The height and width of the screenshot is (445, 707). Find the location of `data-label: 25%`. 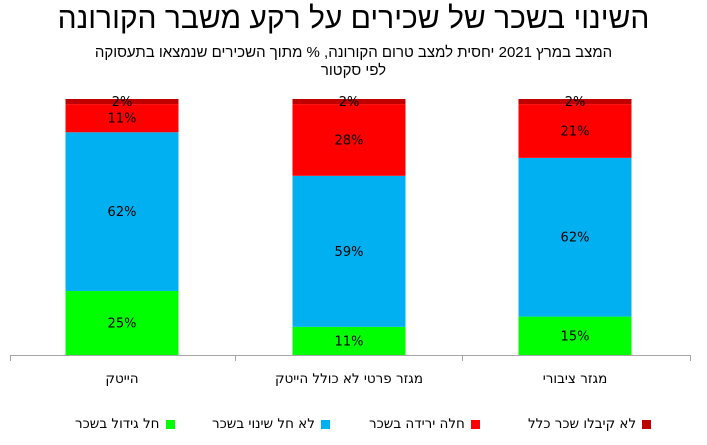

data-label: 25% is located at coordinates (122, 324).